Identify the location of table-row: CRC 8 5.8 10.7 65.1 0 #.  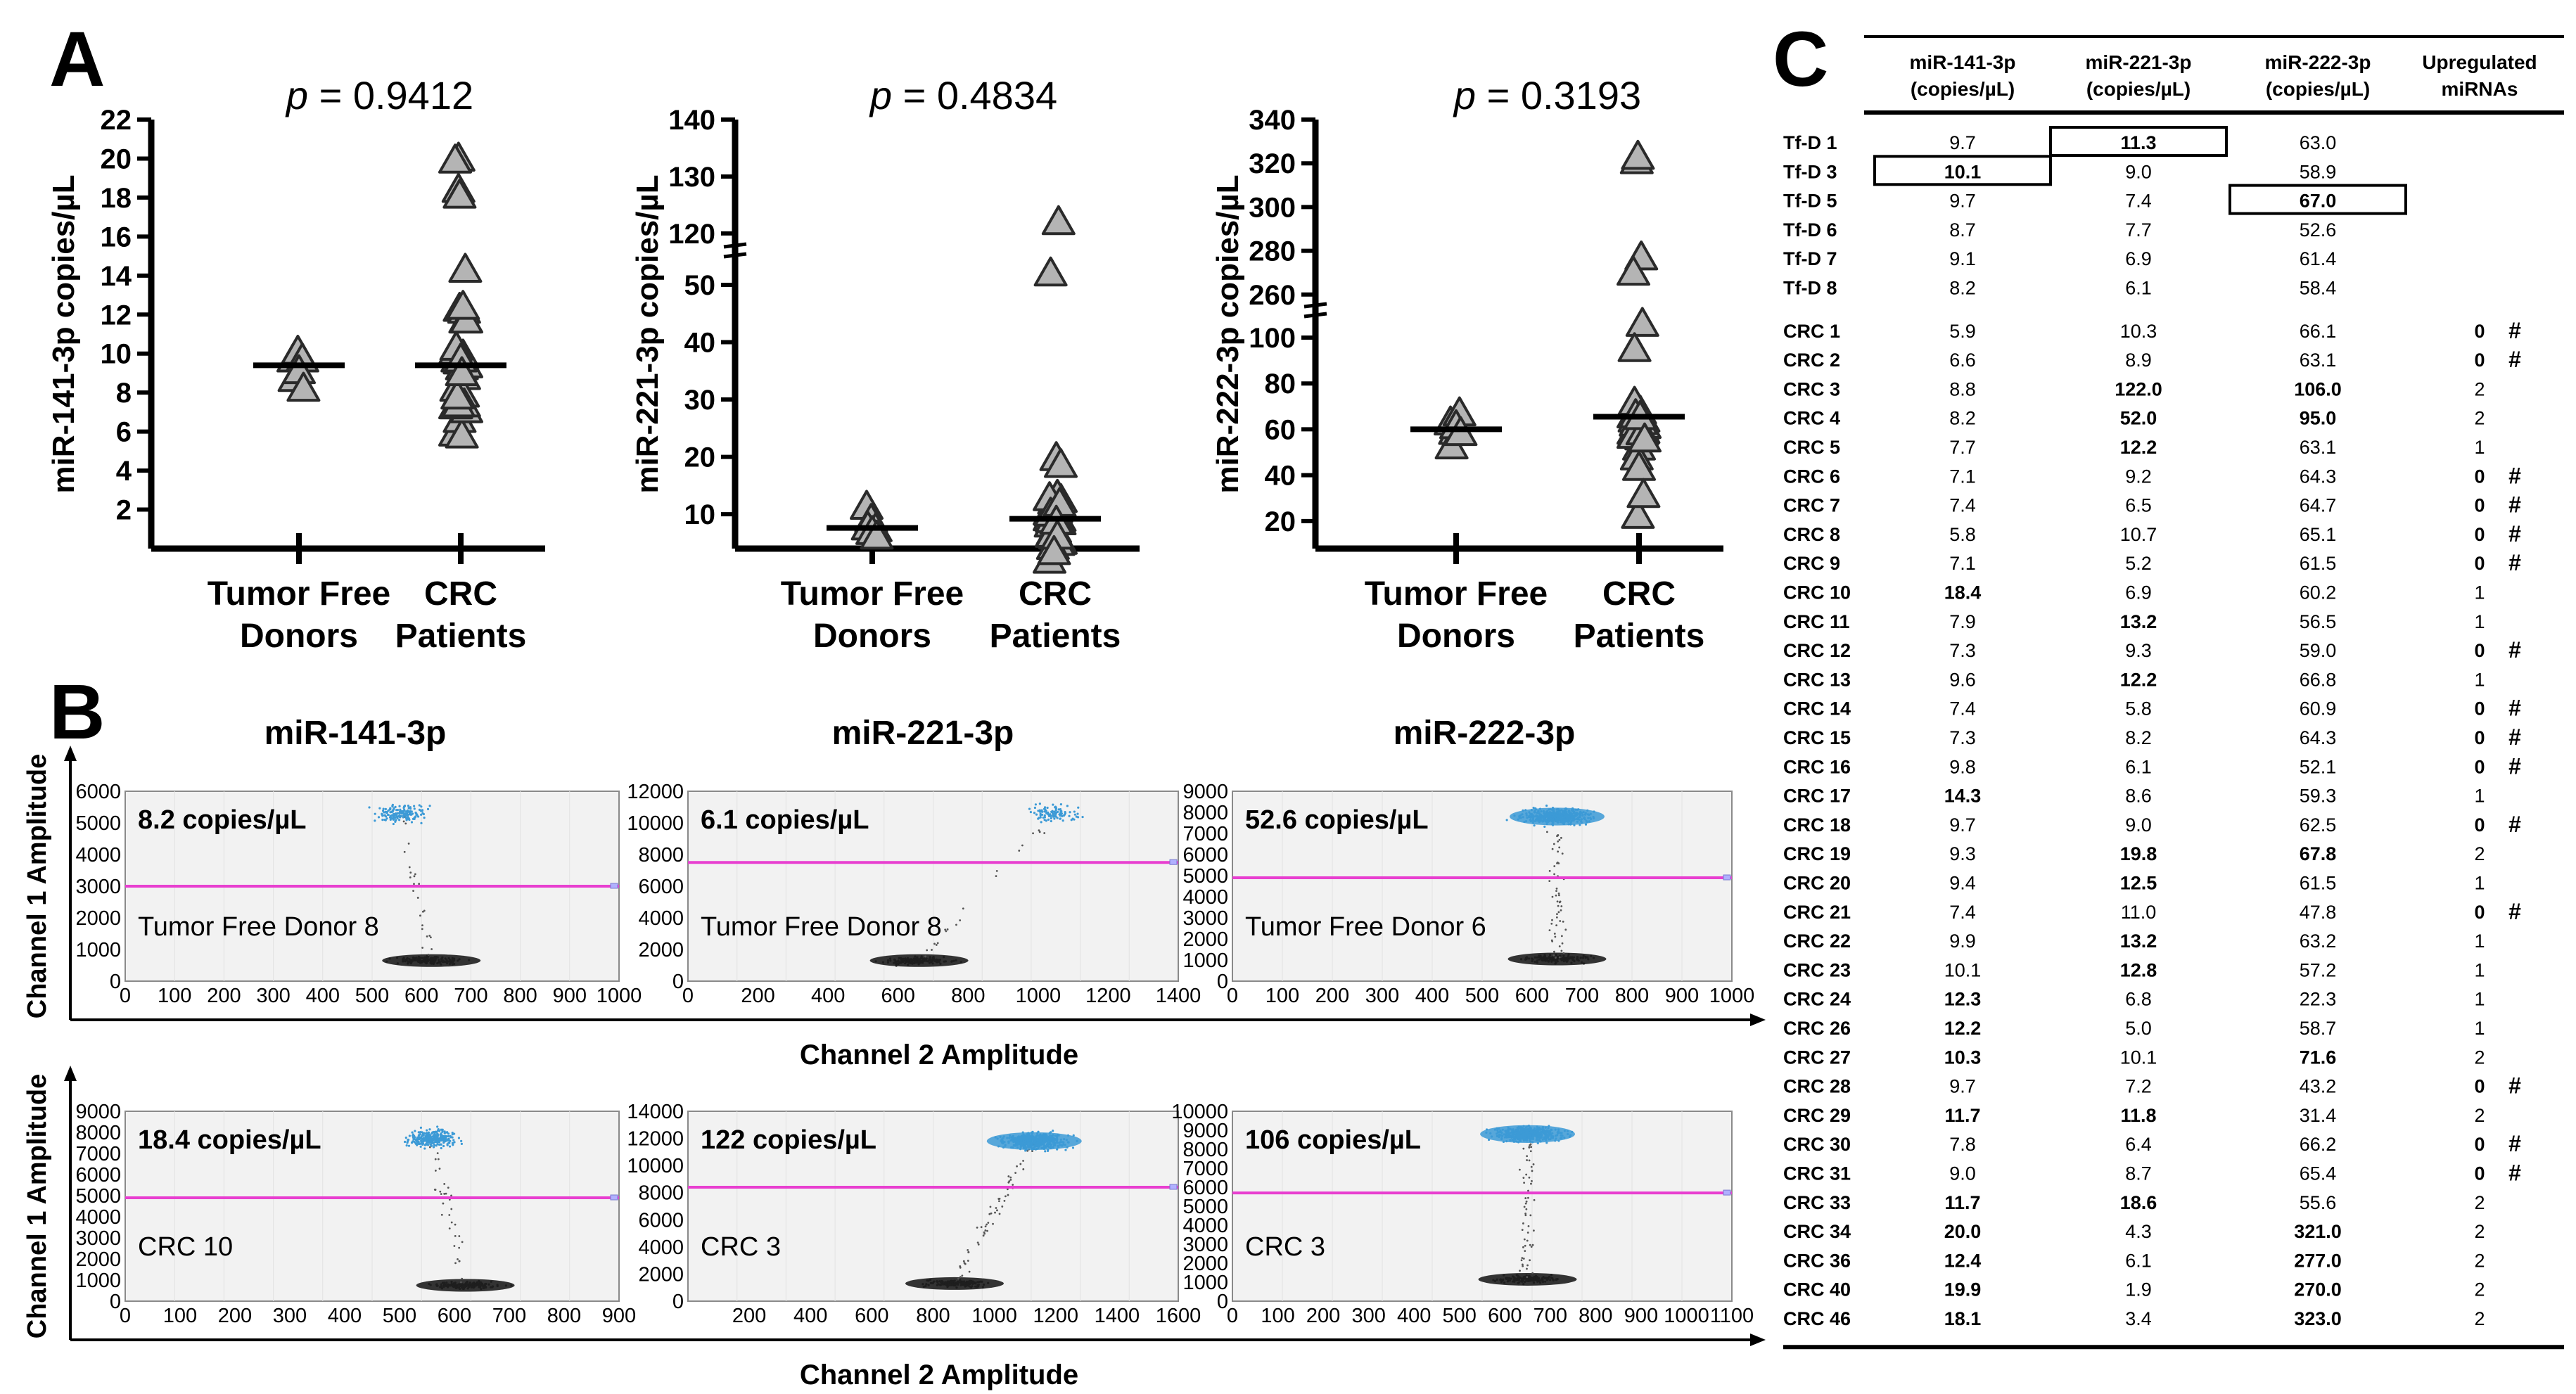
(2152, 533).